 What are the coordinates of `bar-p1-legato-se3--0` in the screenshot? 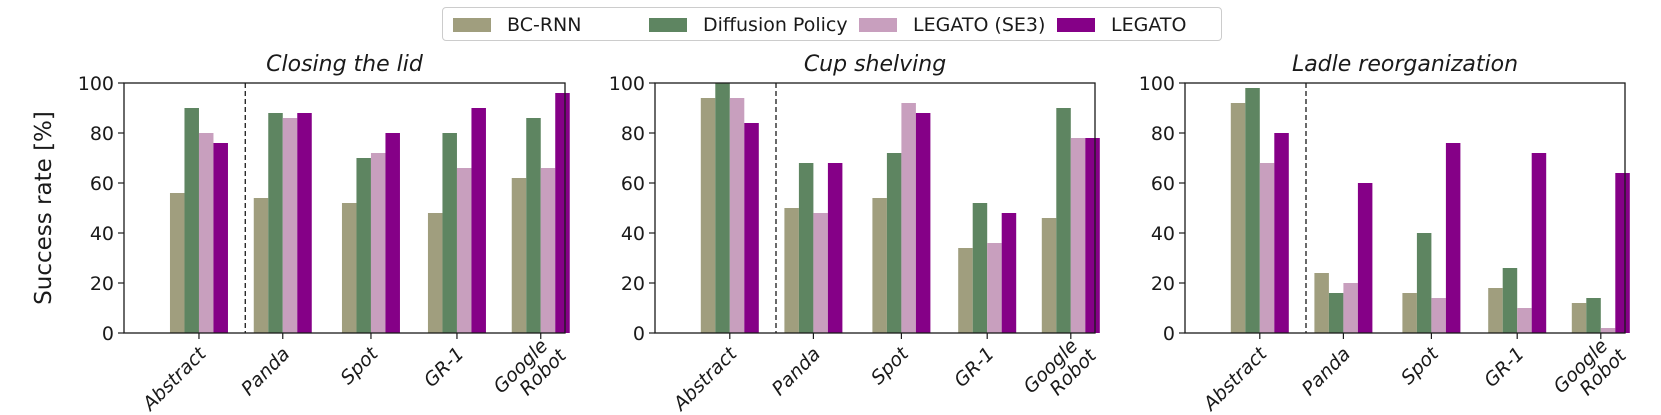 It's located at (206, 233).